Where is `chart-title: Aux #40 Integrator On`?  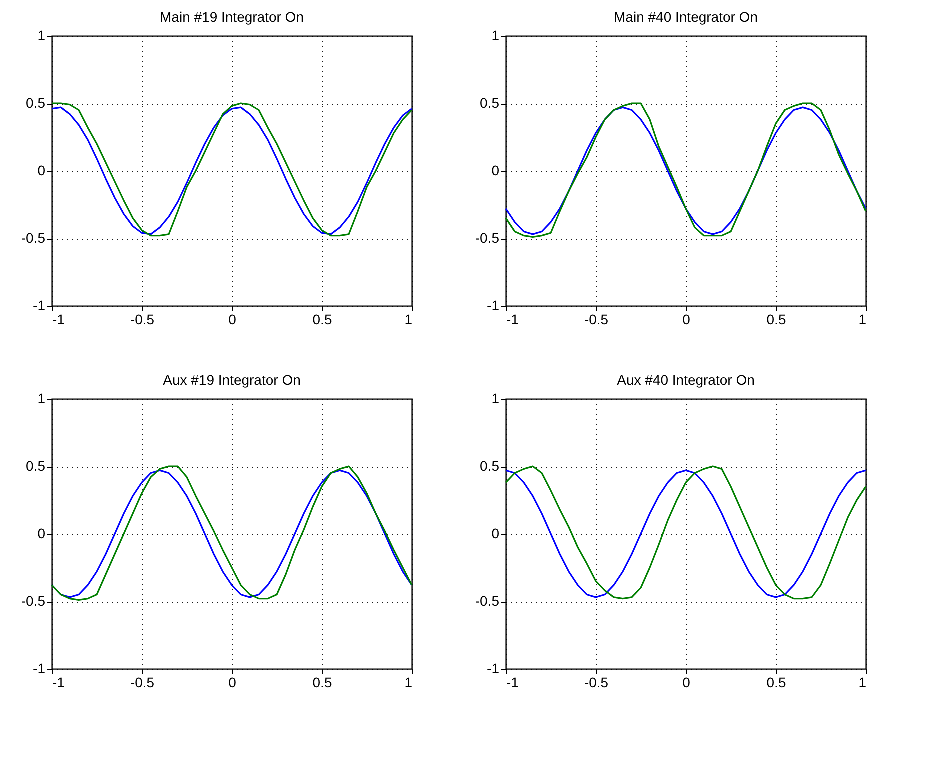 chart-title: Aux #40 Integrator On is located at coordinates (686, 380).